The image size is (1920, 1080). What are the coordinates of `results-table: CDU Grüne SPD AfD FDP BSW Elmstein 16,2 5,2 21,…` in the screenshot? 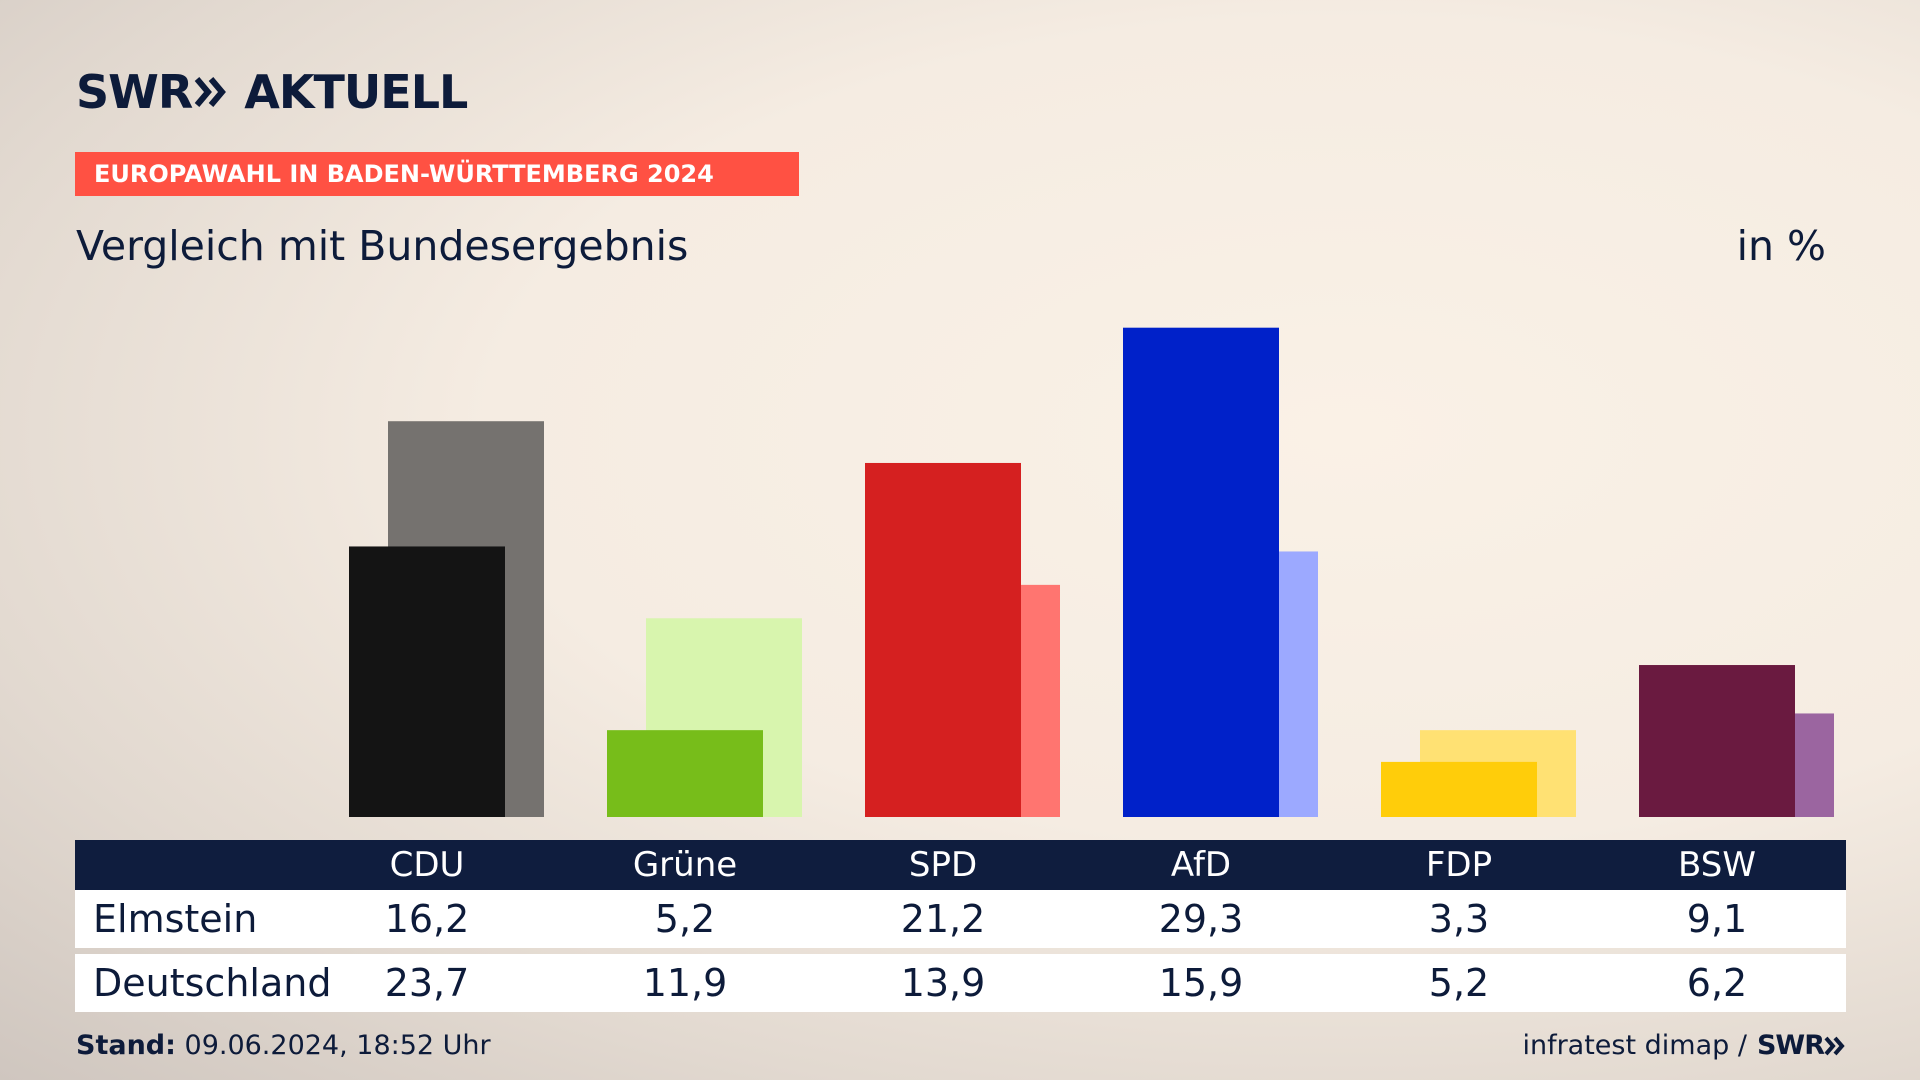 It's located at (960, 926).